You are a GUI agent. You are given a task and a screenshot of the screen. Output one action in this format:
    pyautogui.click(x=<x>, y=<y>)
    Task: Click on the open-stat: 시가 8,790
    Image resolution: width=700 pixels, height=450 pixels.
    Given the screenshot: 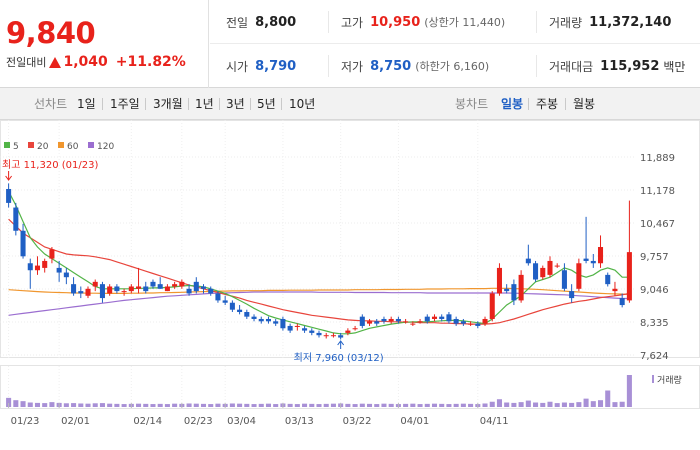 What is the action you would take?
    pyautogui.click(x=261, y=66)
    